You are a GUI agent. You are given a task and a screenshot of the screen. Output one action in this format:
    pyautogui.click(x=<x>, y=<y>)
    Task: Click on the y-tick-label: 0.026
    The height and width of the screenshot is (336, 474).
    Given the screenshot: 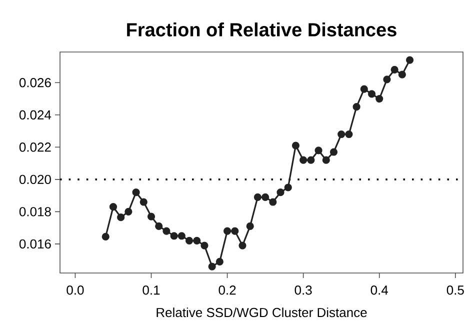 What is the action you would take?
    pyautogui.click(x=35, y=83)
    